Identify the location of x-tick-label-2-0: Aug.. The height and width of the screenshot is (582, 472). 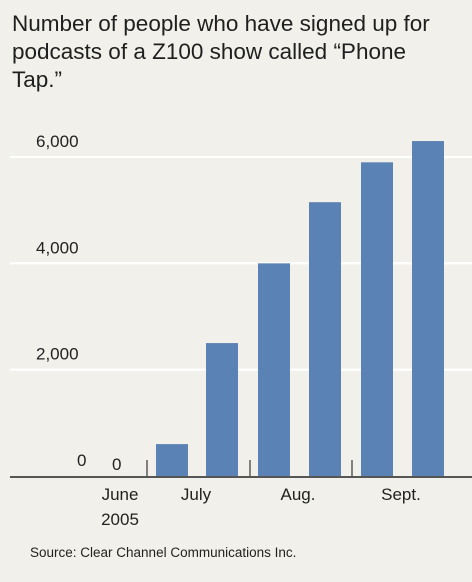
(298, 494).